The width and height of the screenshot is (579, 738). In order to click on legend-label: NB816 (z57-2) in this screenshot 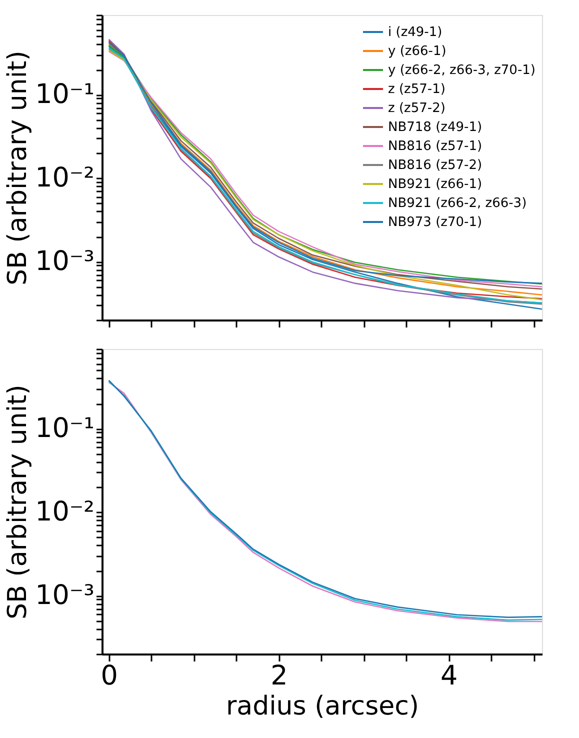, I will do `click(435, 165)`.